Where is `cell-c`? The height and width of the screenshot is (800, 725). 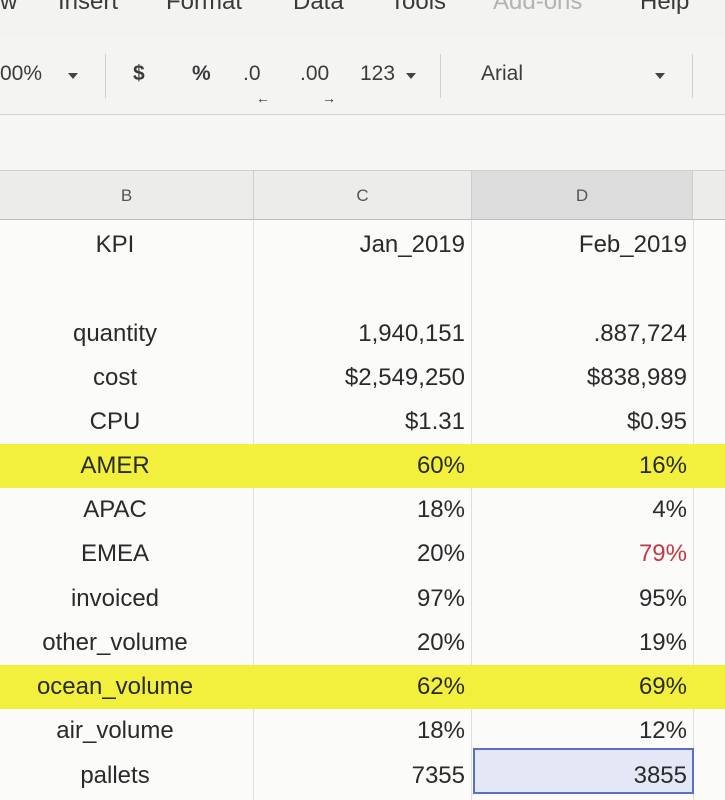
cell-c is located at coordinates (357, 289).